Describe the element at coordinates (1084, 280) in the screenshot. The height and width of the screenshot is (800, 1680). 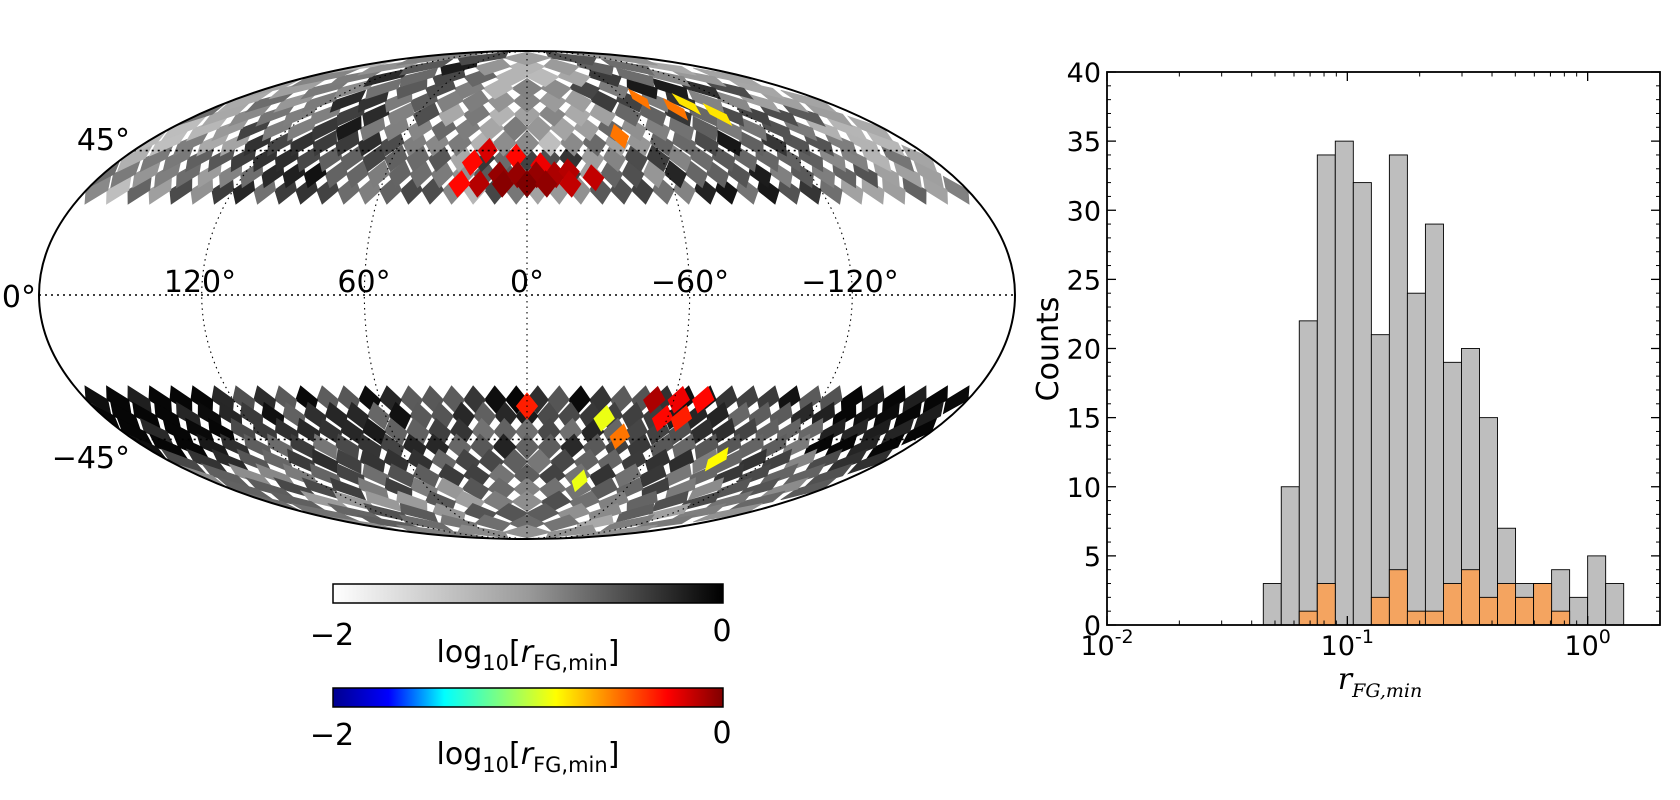
I see `y-tick-label: 25` at that location.